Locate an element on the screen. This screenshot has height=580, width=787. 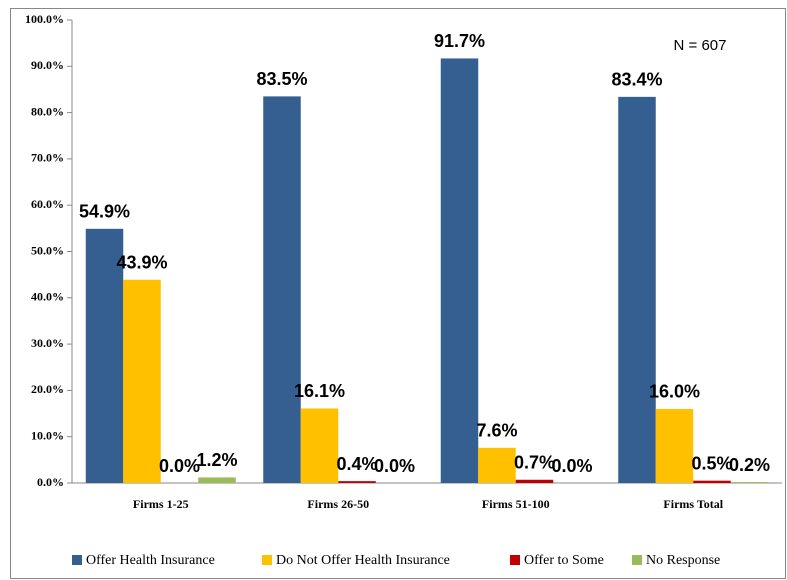
x-tick-label: Firms 51-100 is located at coordinates (516, 504).